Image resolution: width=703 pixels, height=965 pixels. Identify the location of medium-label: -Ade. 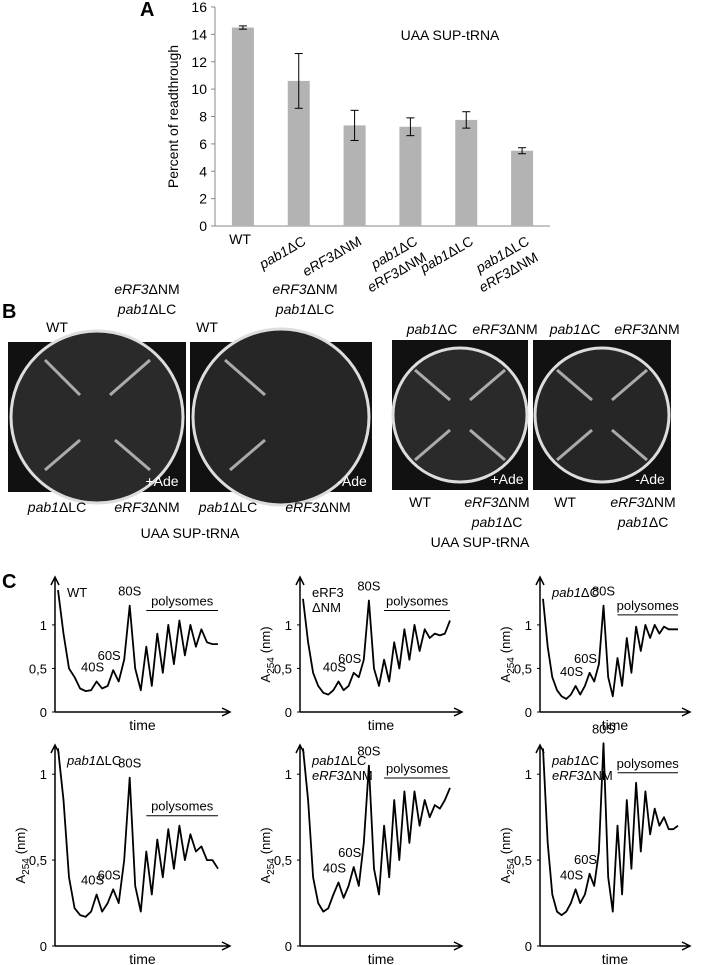
(650, 479).